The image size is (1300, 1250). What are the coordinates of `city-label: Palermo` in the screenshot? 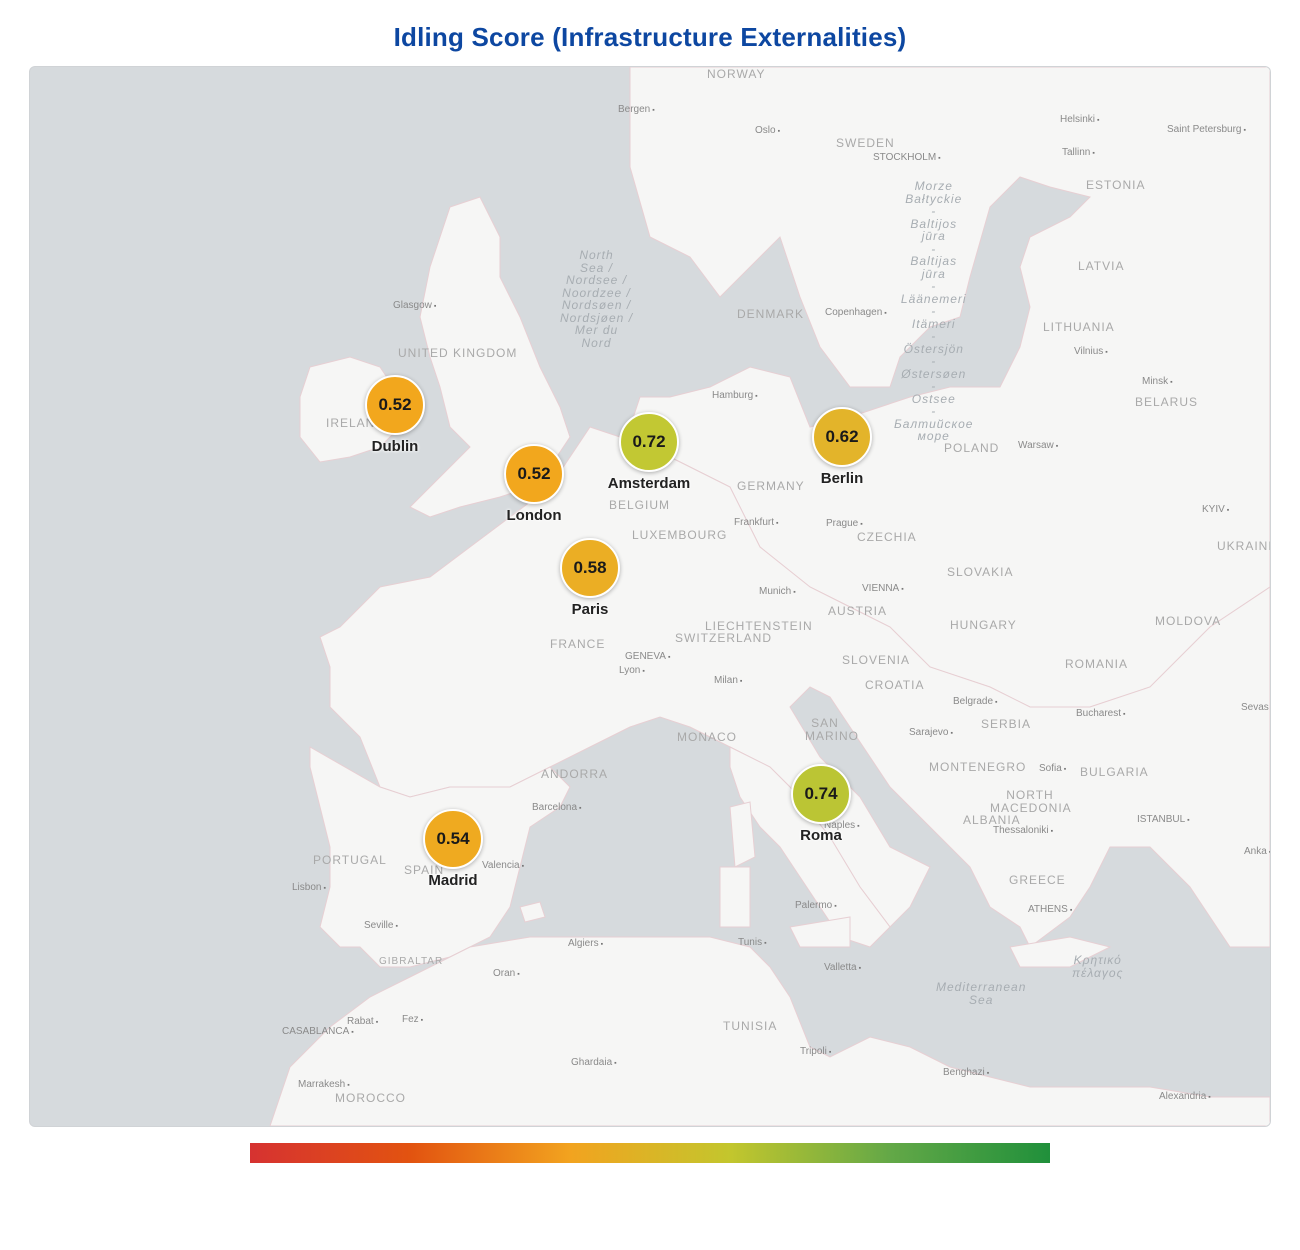 It's located at (816, 905).